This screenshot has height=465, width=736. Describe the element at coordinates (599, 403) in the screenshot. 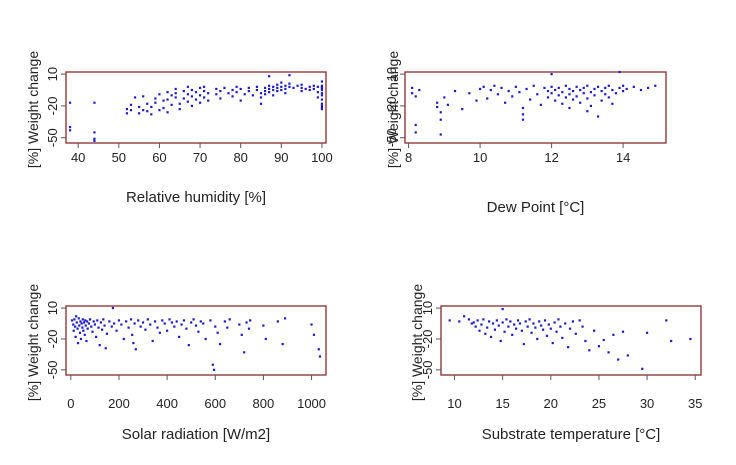

I see `x-tick-label: 25` at that location.